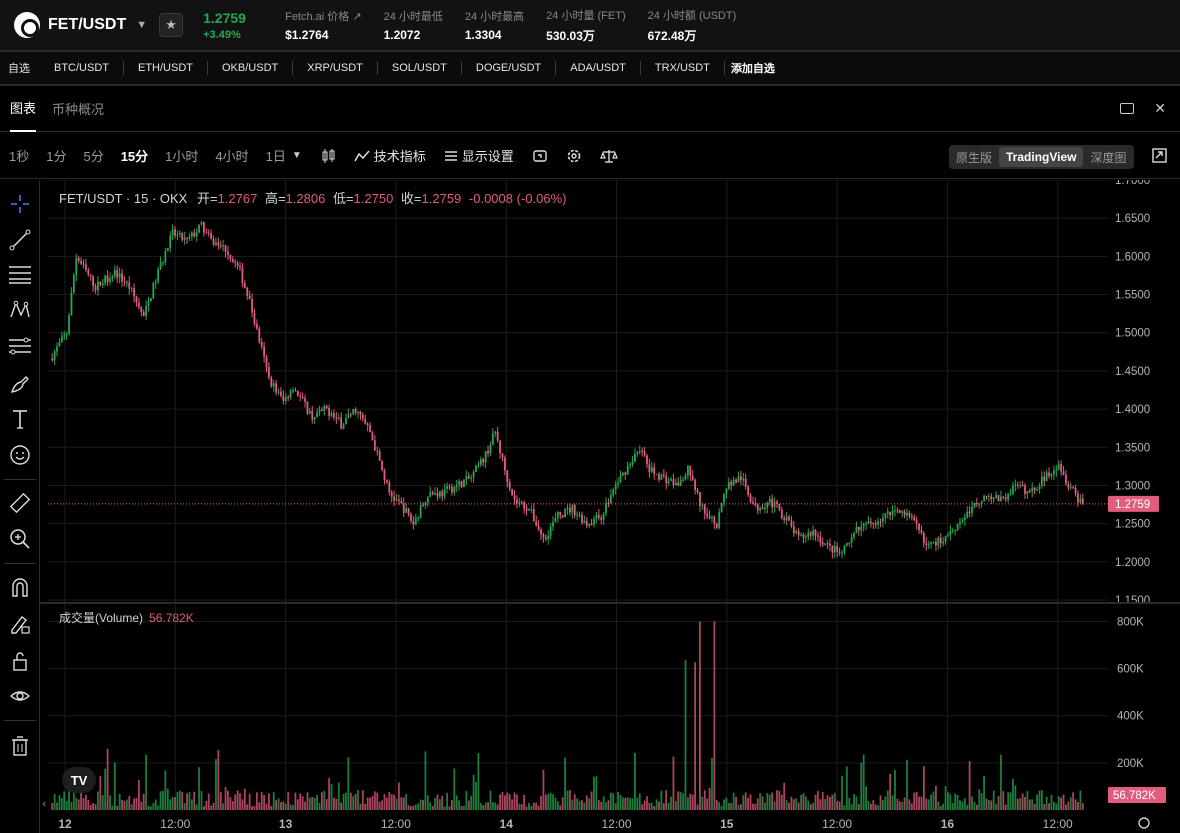 This screenshot has height=833, width=1180. I want to click on interval-1h: 1小时, so click(182, 156).